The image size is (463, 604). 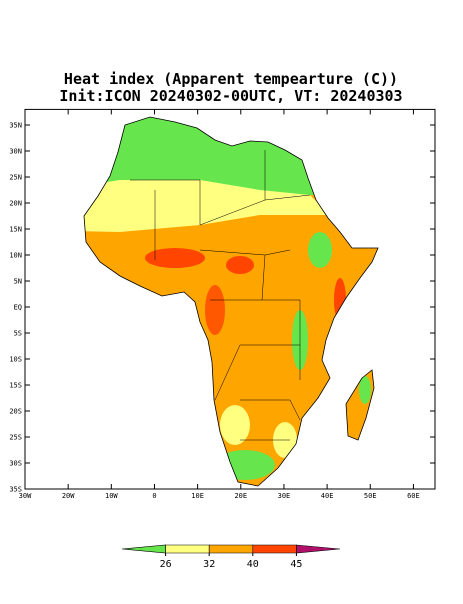 What do you see at coordinates (15, 256) in the screenshot?
I see `y-tick-label: 10N` at bounding box center [15, 256].